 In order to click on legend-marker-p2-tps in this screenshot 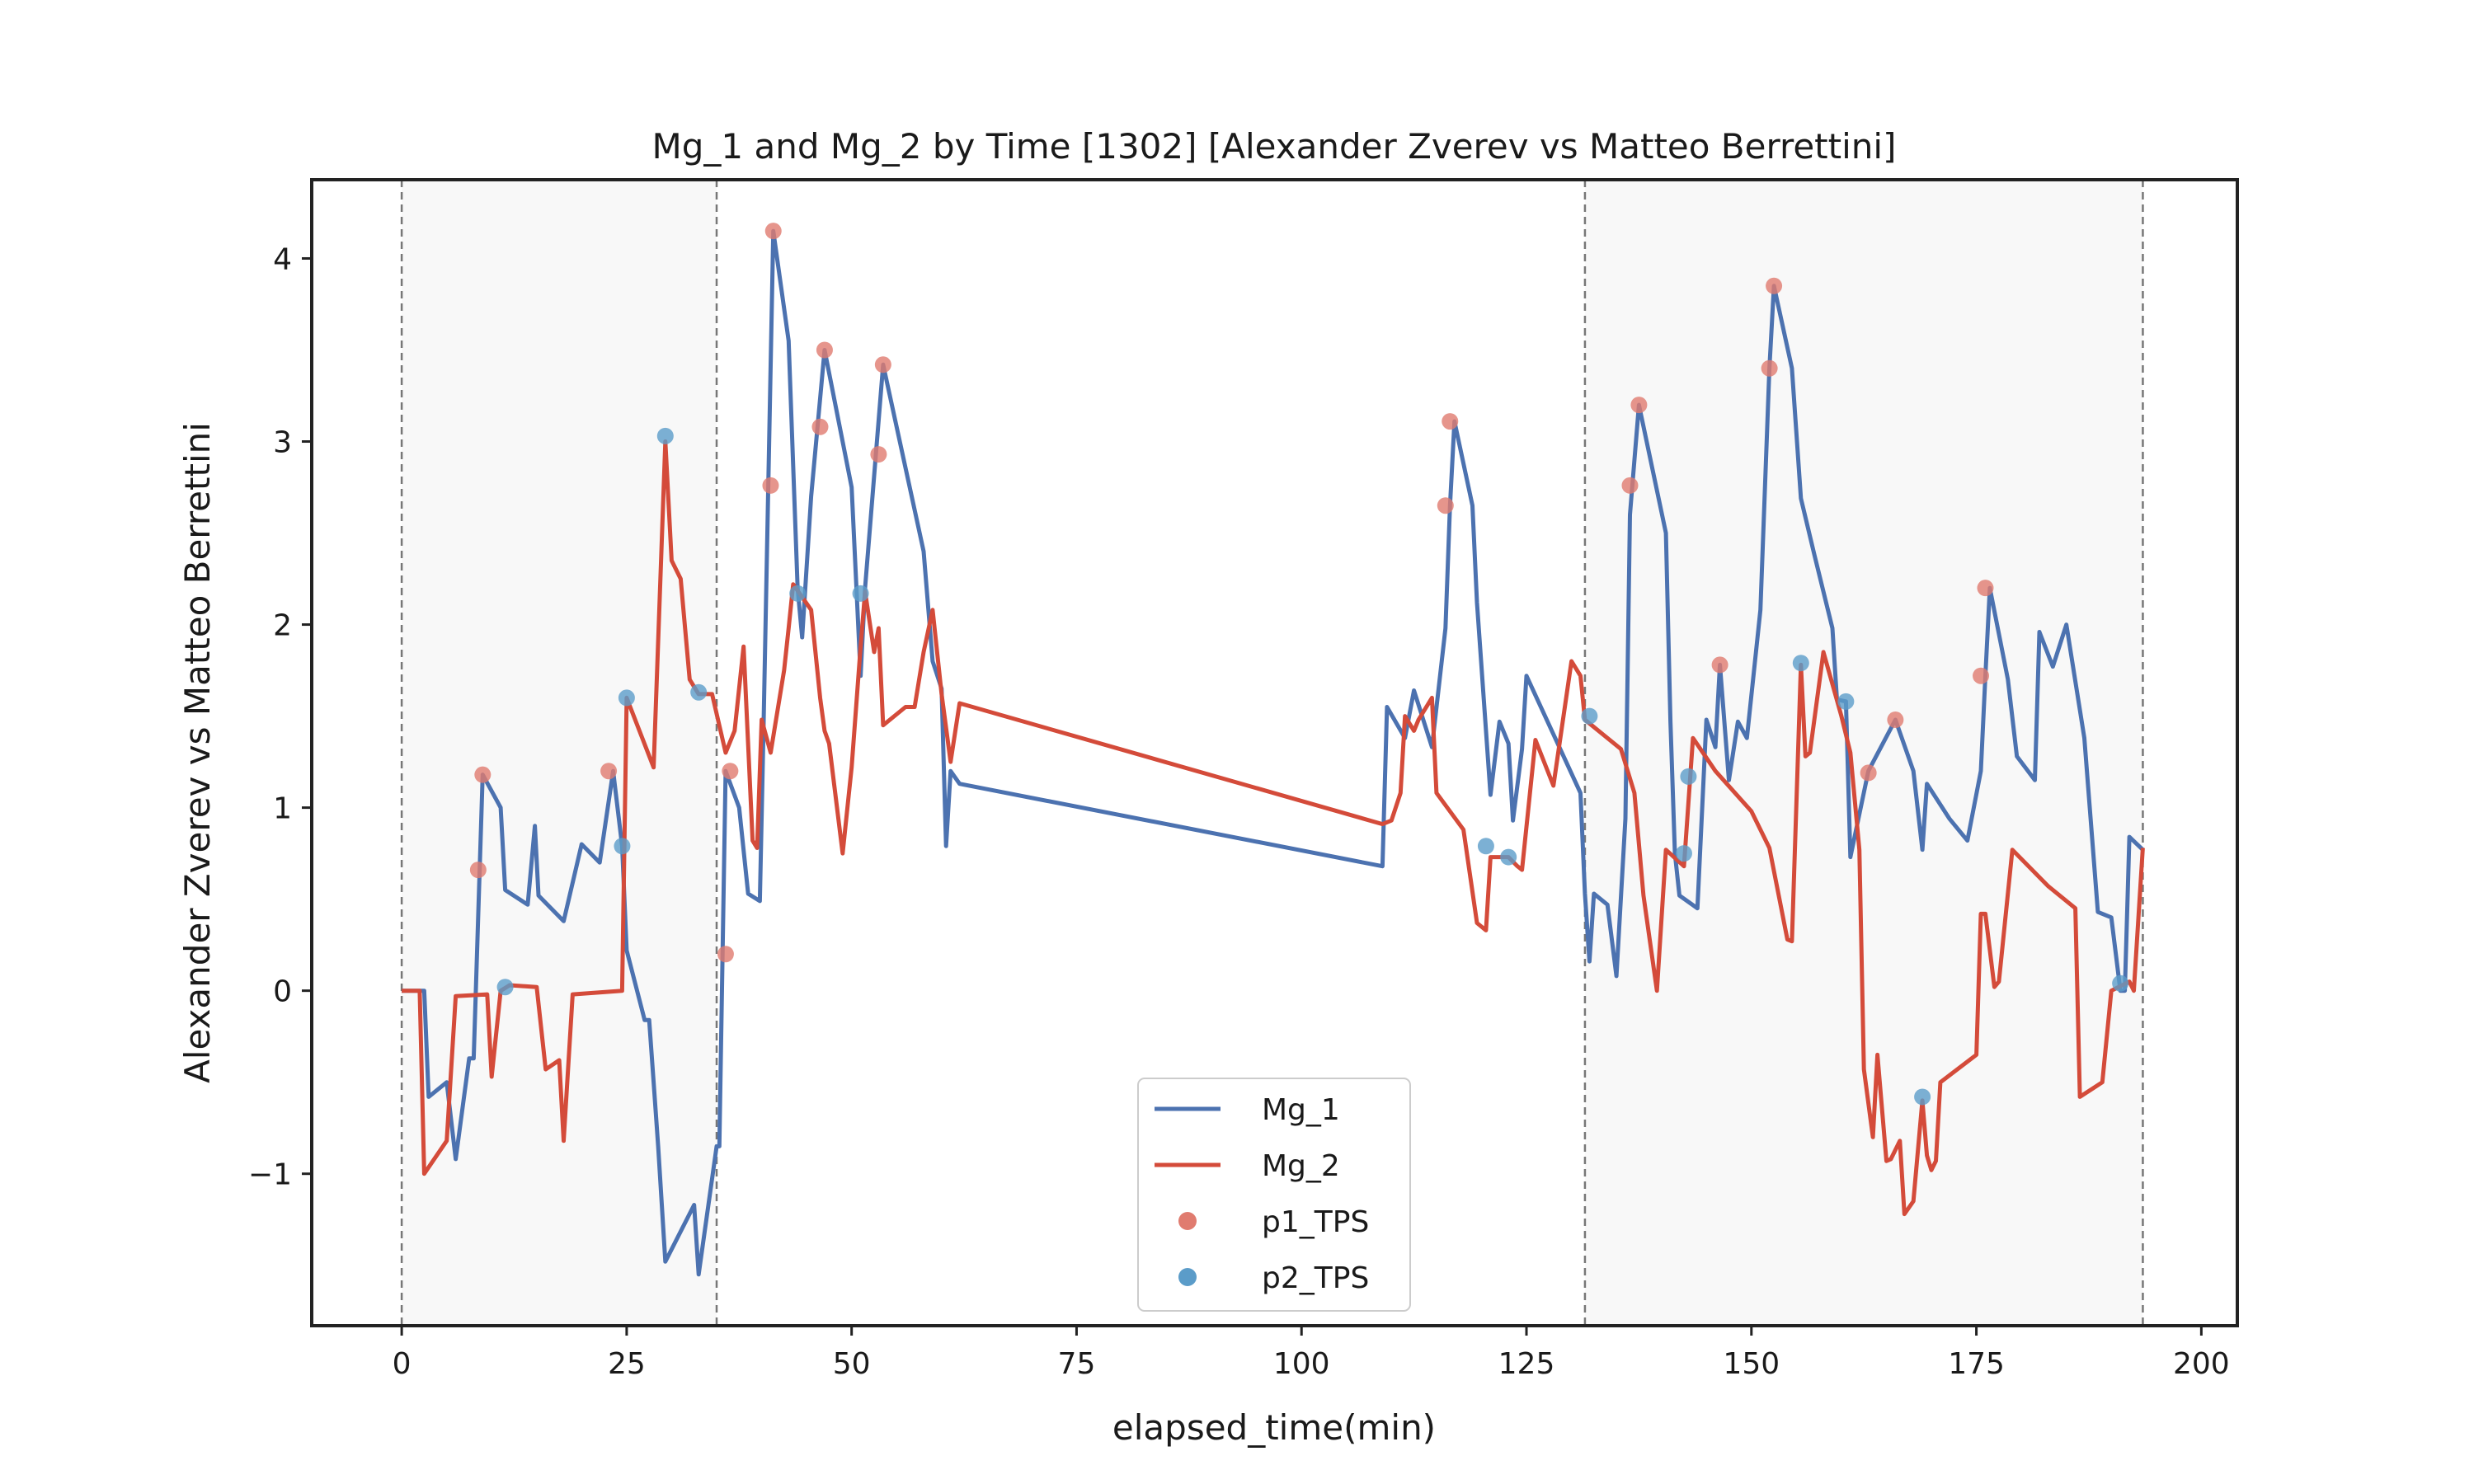, I will do `click(1187, 1277)`.